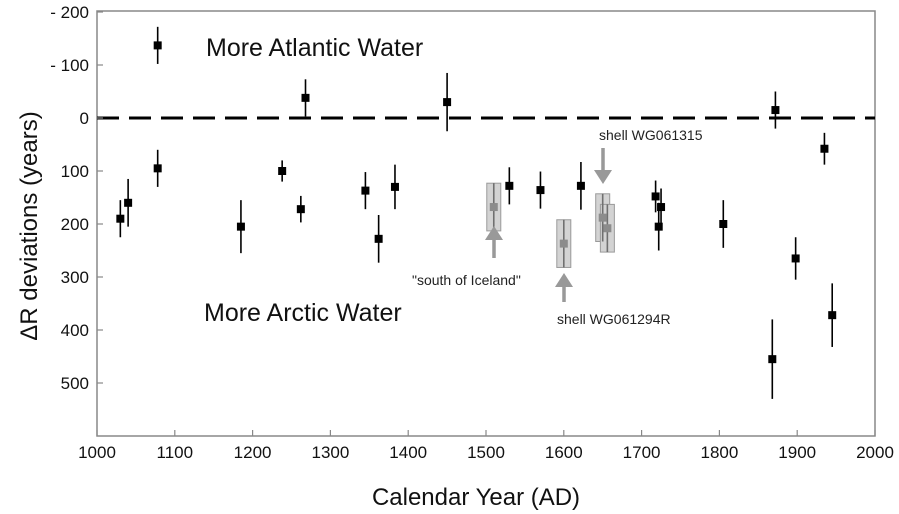 The width and height of the screenshot is (899, 514). What do you see at coordinates (466, 280) in the screenshot?
I see `south-of-iceland-label: "south of Iceland"` at bounding box center [466, 280].